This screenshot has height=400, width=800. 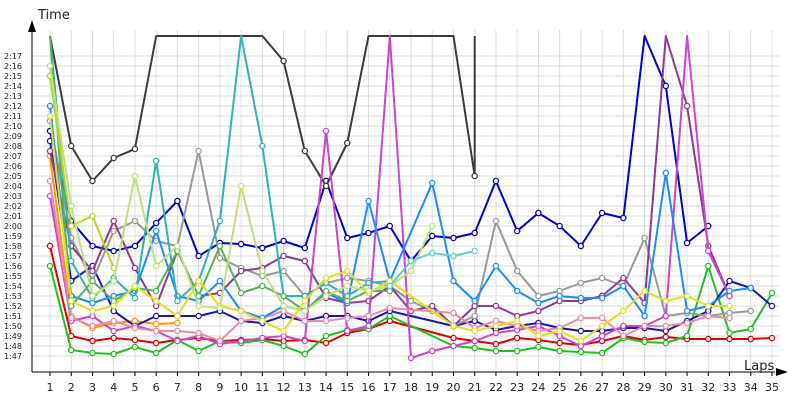 What do you see at coordinates (782, 372) in the screenshot?
I see `x-axis-arrow` at bounding box center [782, 372].